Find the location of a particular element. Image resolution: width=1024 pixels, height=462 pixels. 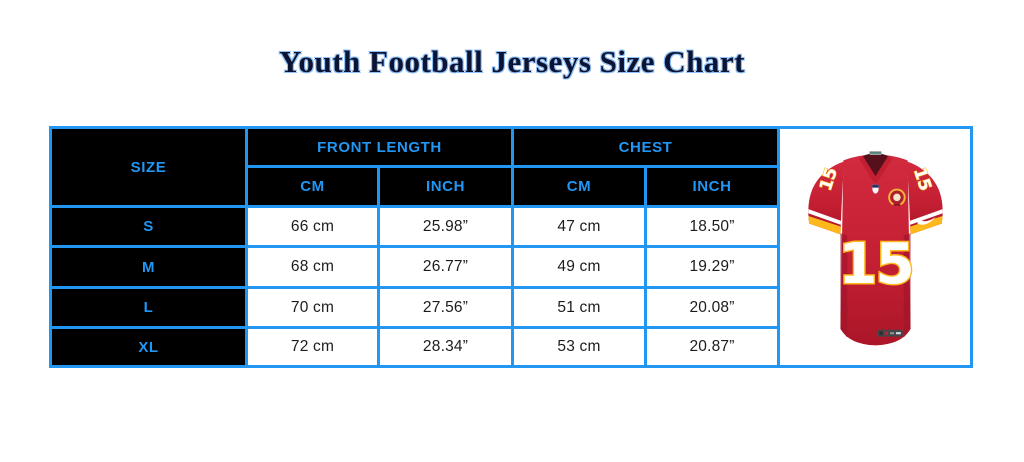

size-label: XL is located at coordinates (148, 347).